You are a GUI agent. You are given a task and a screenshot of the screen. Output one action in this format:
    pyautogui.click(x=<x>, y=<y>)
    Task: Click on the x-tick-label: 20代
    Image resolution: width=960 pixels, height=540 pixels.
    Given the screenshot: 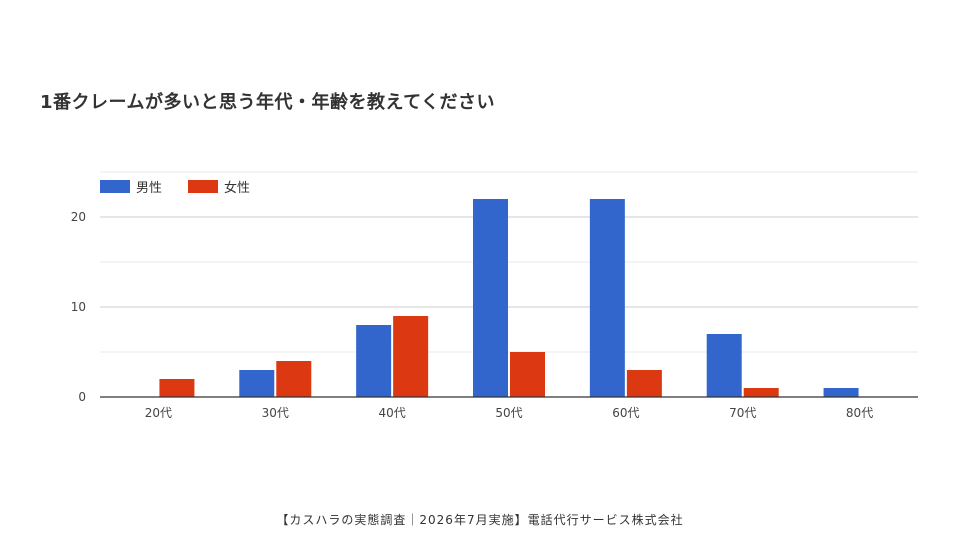 What is the action you would take?
    pyautogui.click(x=158, y=413)
    